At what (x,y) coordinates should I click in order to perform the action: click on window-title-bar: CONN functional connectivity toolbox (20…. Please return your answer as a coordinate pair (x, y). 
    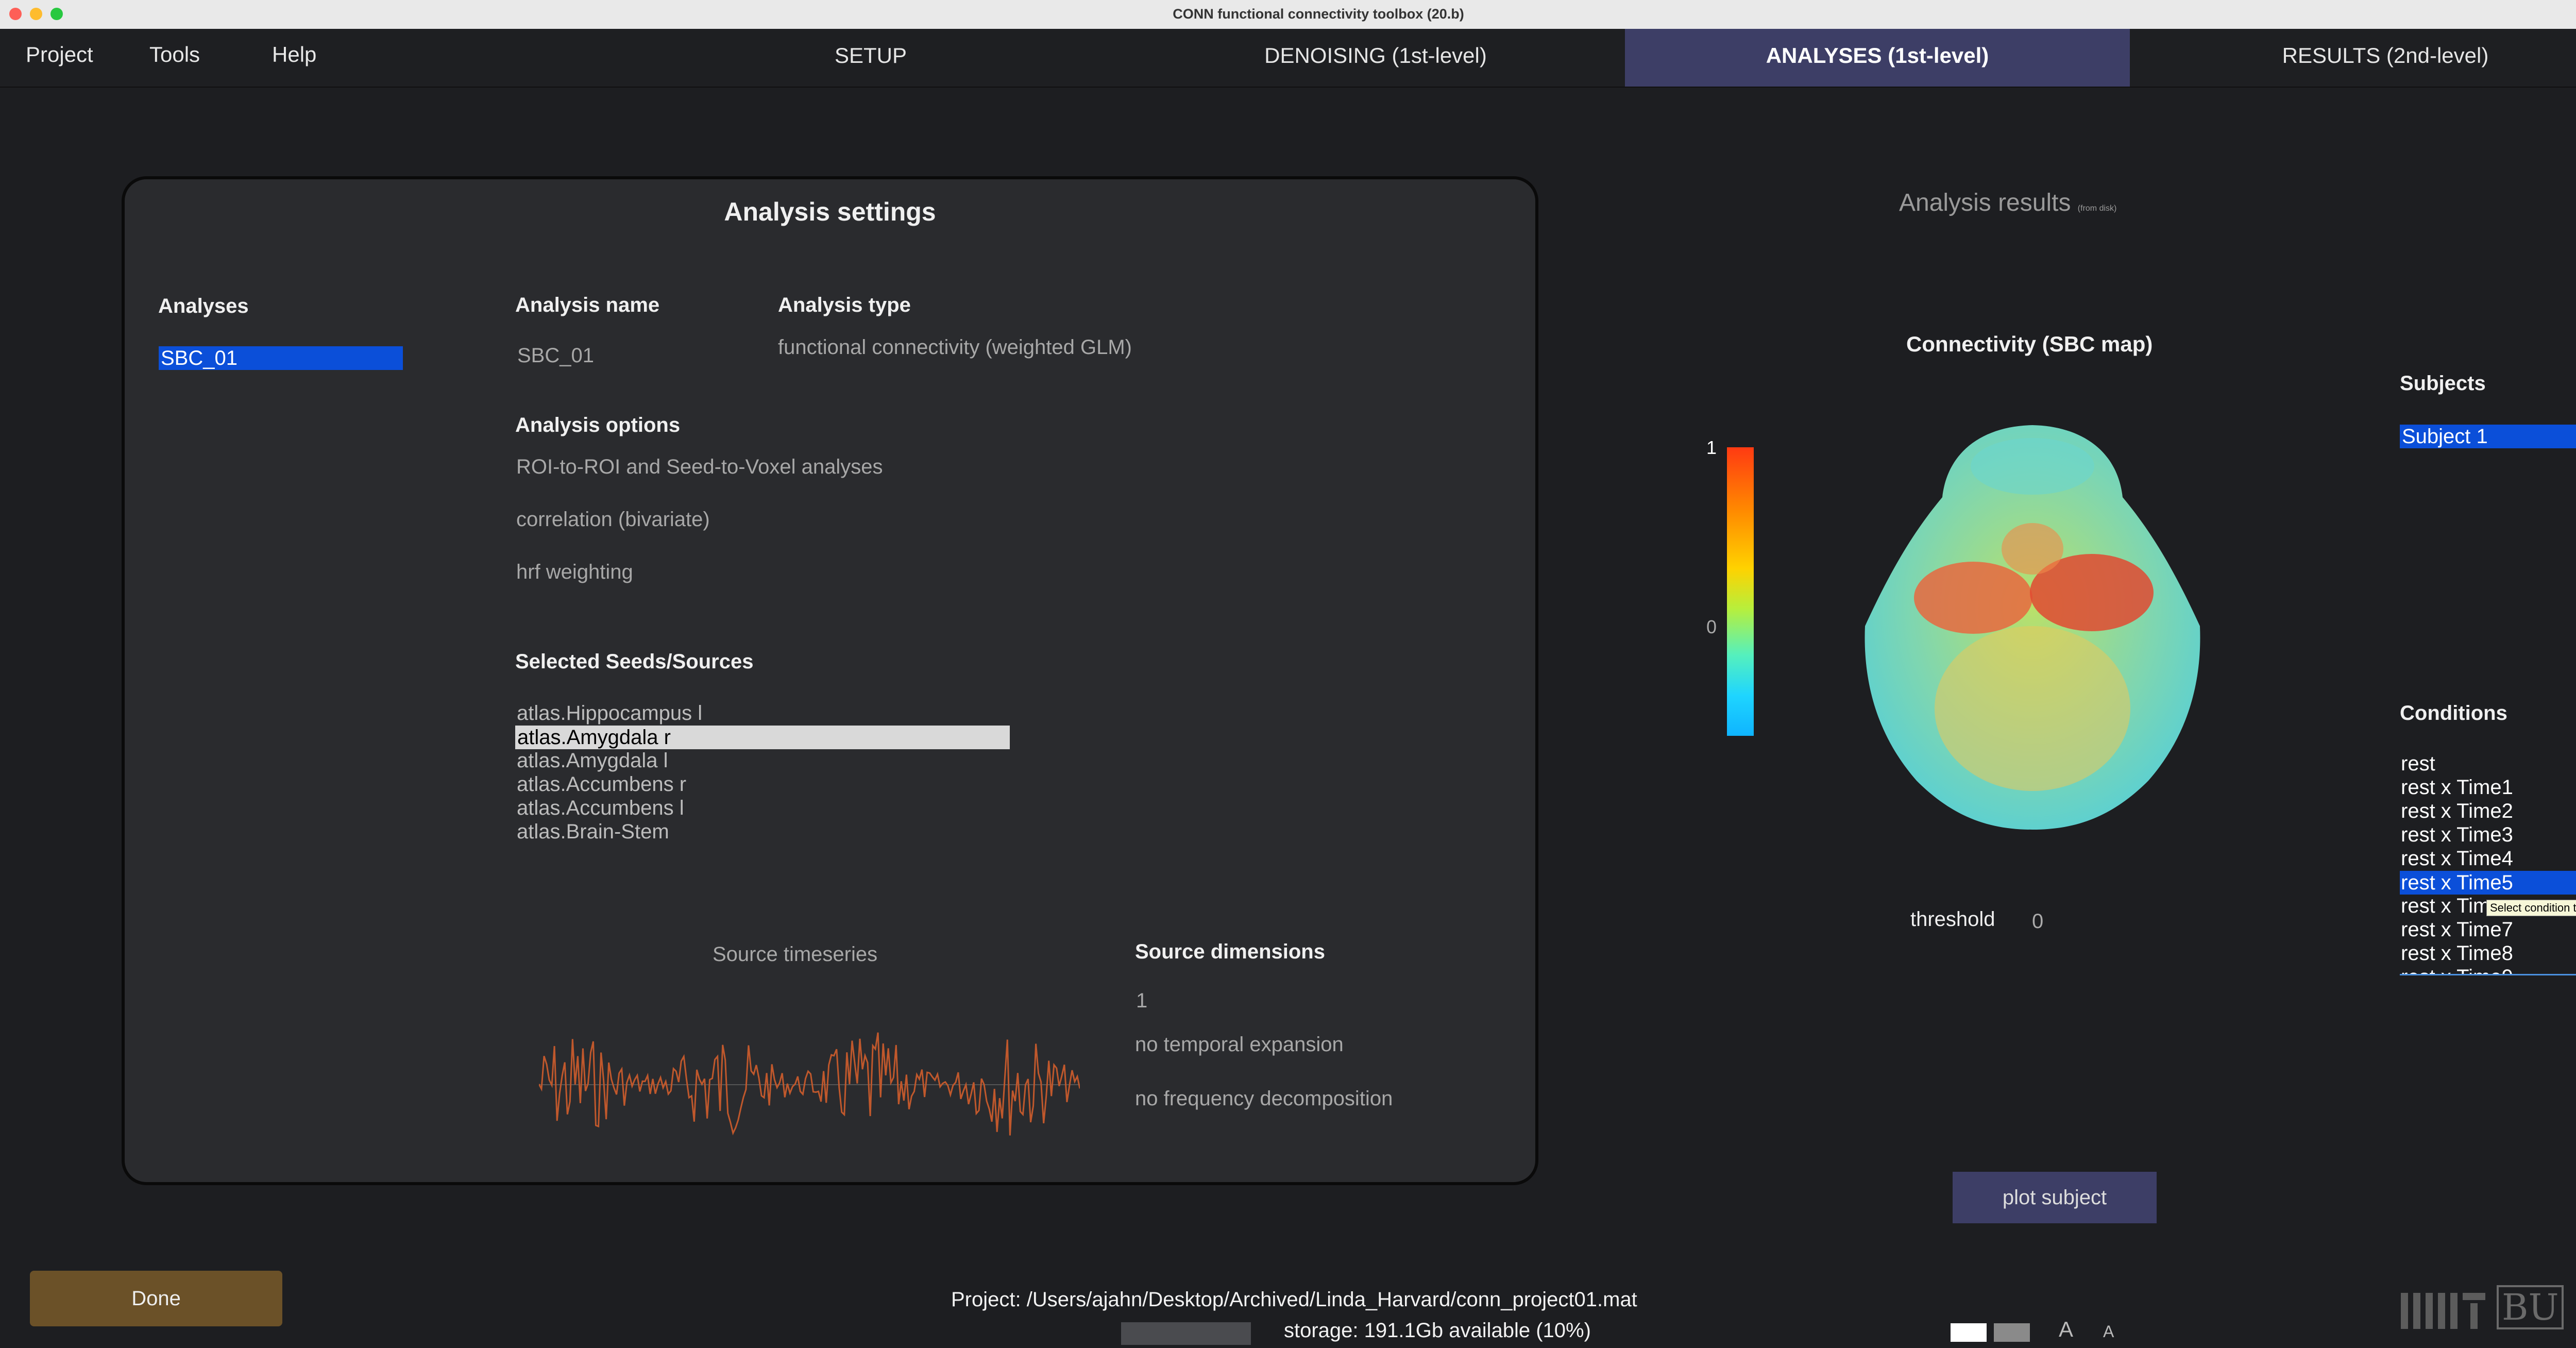
    Looking at the image, I should click on (1288, 14).